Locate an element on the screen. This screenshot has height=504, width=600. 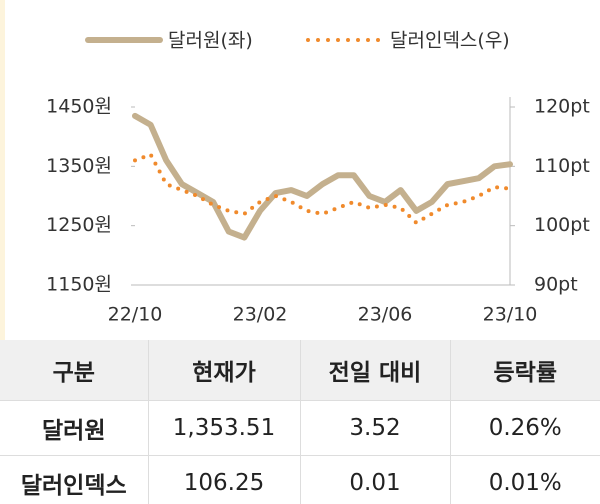
header-cell: 구분 is located at coordinates (74, 370).